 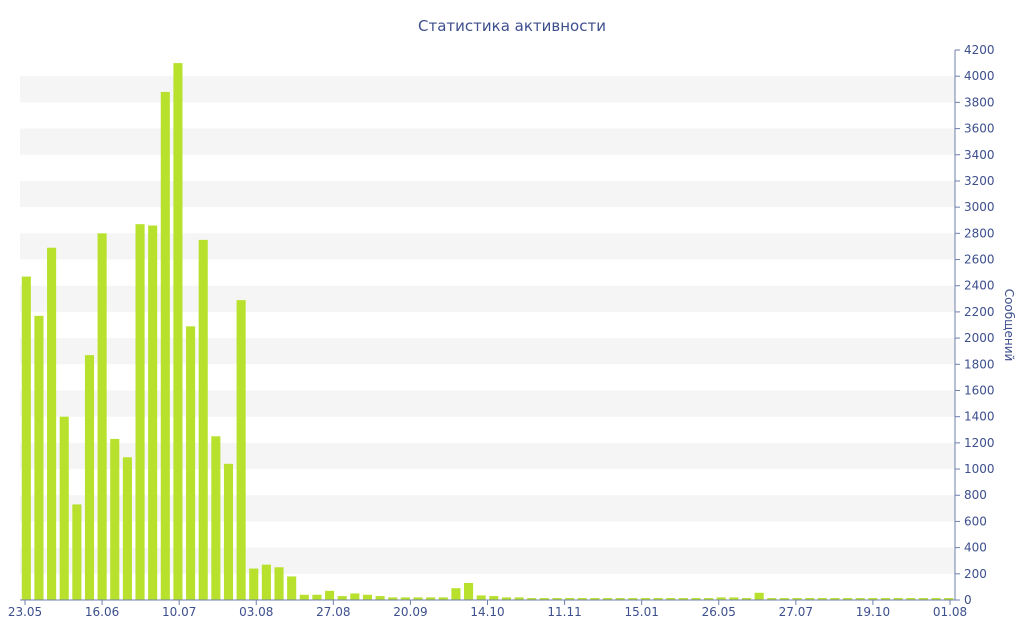 I want to click on x-tick-label: 27.08, so click(x=333, y=612).